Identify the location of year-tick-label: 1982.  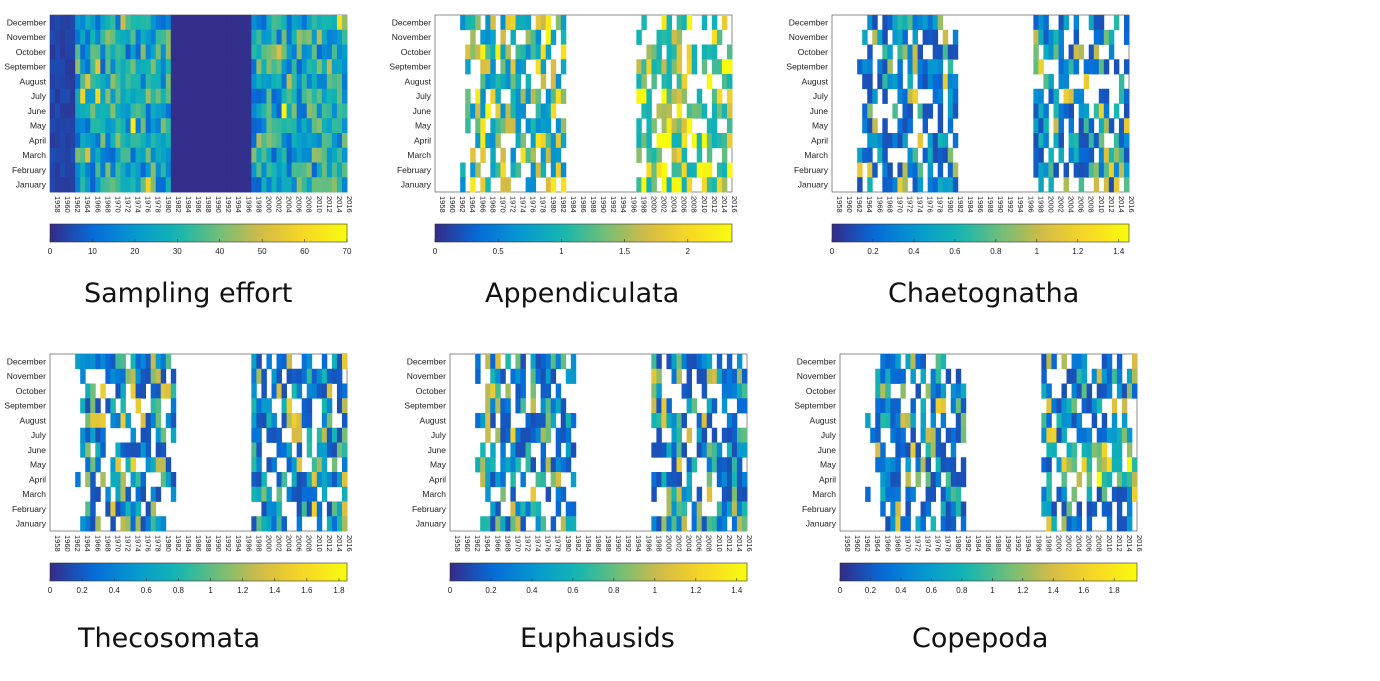
(178, 204).